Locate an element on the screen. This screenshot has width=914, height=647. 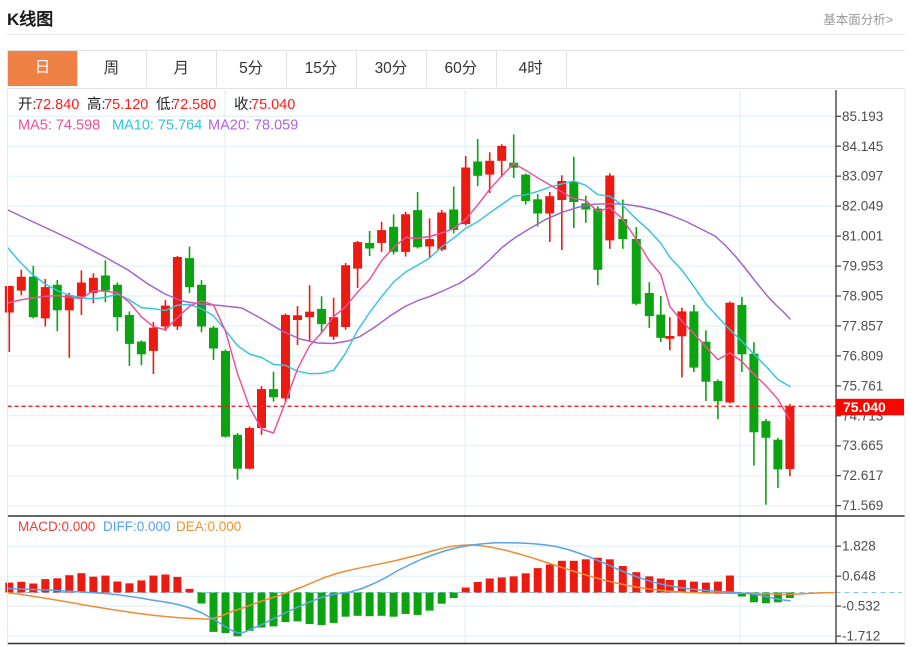
svg-text: 72.580 is located at coordinates (194, 105).